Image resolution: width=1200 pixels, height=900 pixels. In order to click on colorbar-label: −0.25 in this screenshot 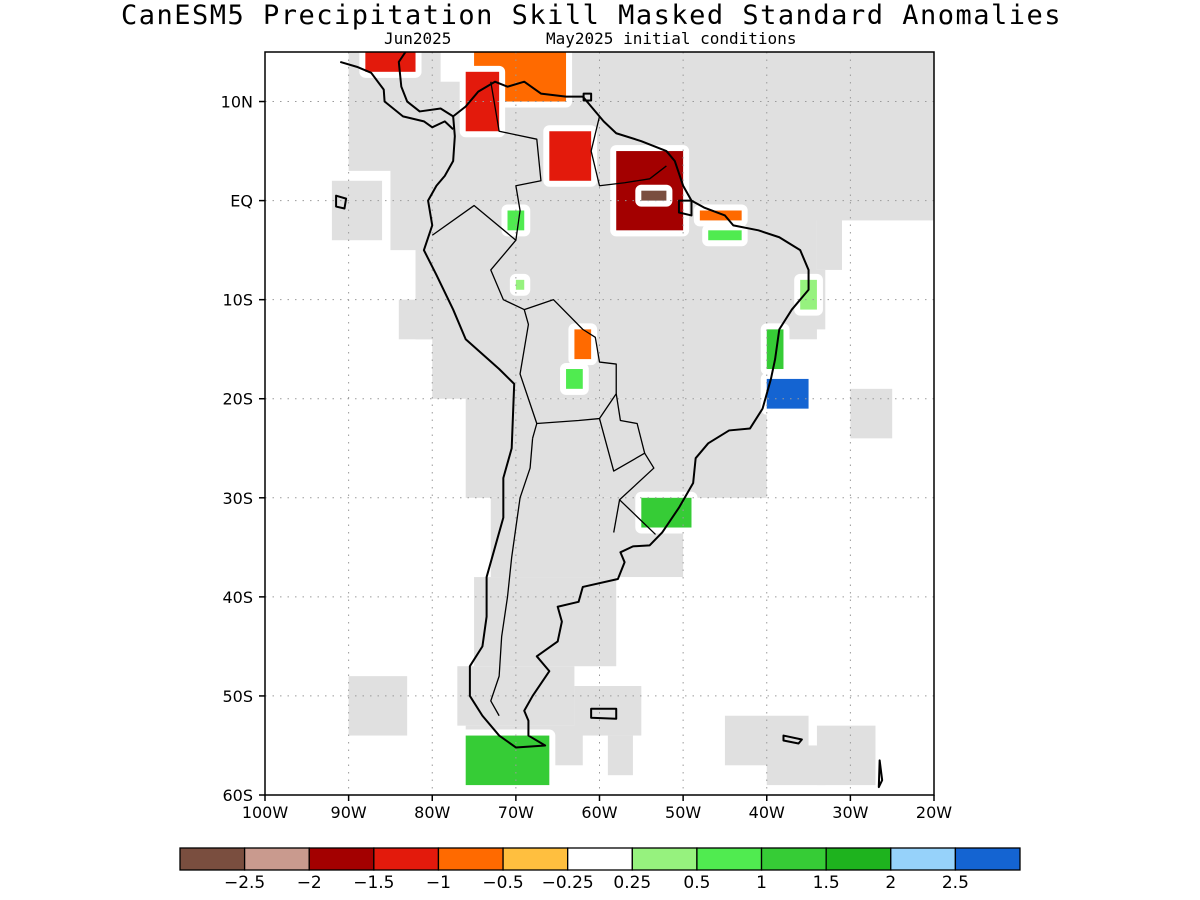, I will do `click(568, 883)`.